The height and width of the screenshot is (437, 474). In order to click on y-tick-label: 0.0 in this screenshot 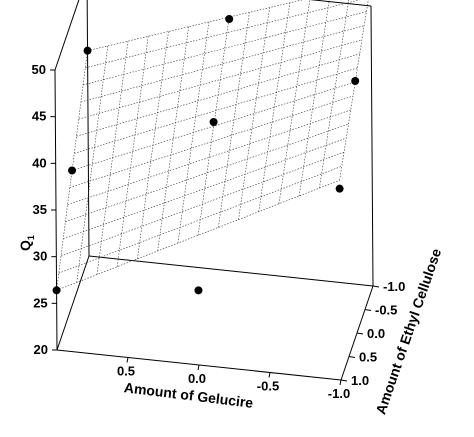, I will do `click(376, 333)`.